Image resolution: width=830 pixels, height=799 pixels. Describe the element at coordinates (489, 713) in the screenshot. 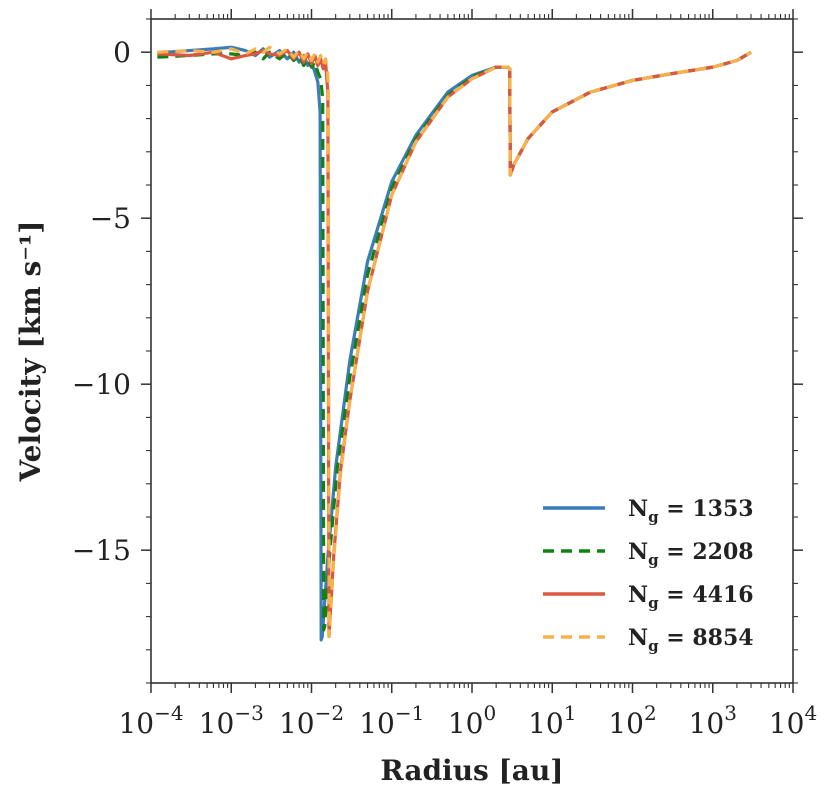

I see `x-tick-label-exponent: 0` at that location.